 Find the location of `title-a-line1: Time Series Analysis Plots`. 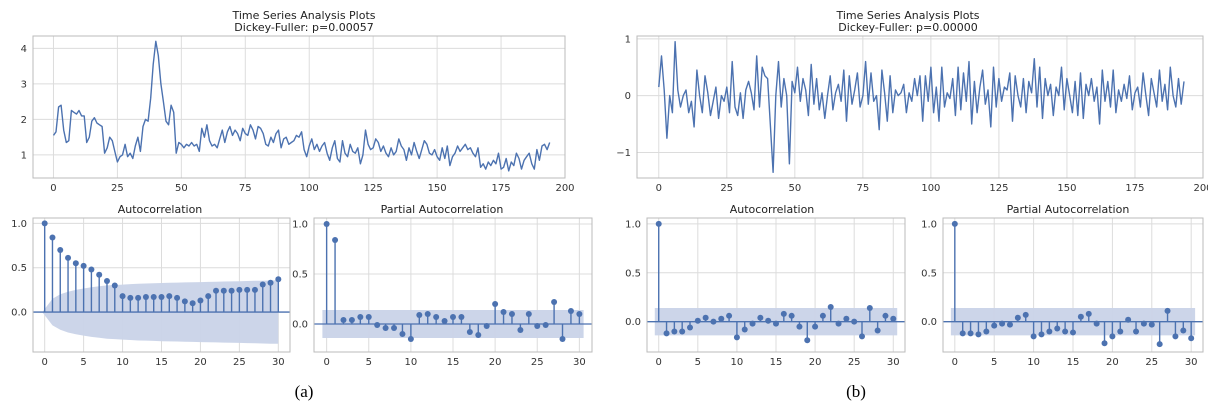

title-a-line1: Time Series Analysis Plots is located at coordinates (303, 15).